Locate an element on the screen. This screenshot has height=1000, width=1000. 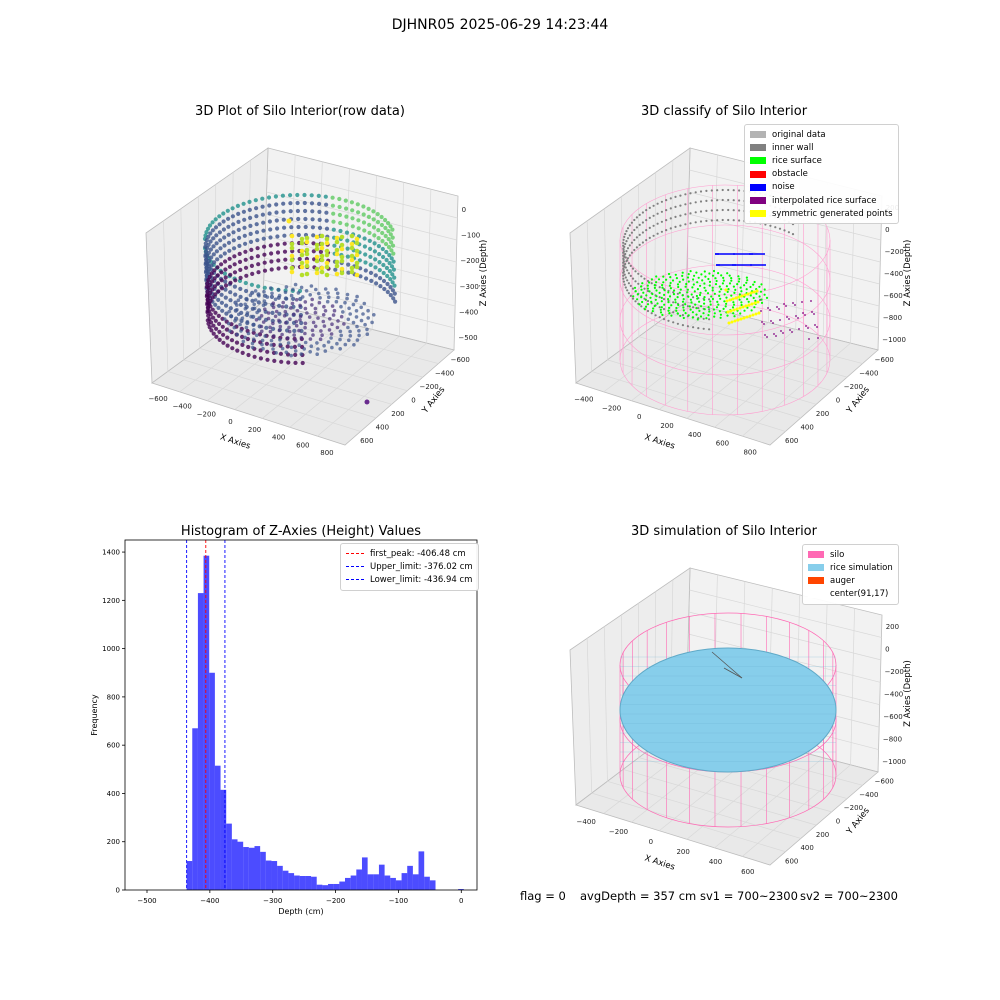
z-tick-label: 0 is located at coordinates (464, 210).